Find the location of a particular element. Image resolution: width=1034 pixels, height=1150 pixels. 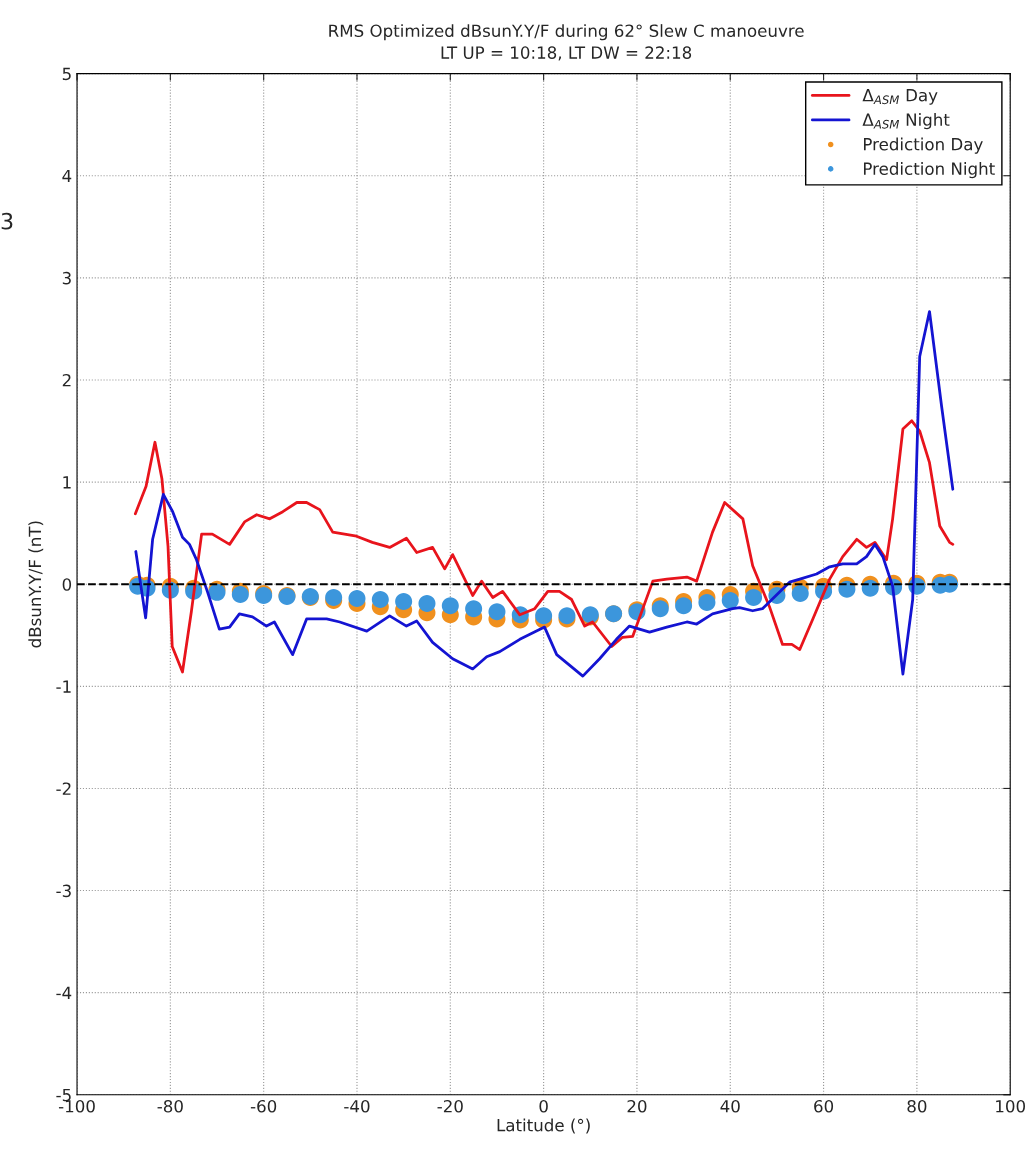

legend-label: Δ$_{ASM}$ Day is located at coordinates (900, 97).